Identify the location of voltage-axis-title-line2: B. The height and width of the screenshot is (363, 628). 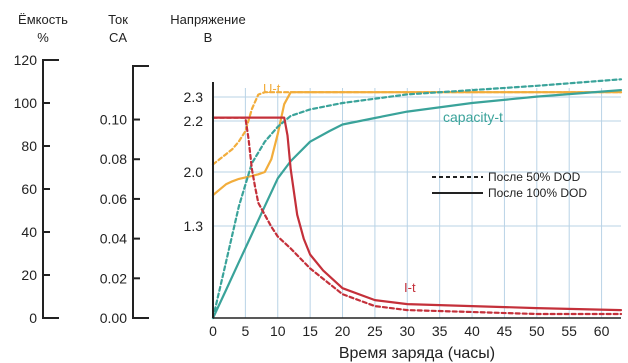
(208, 37).